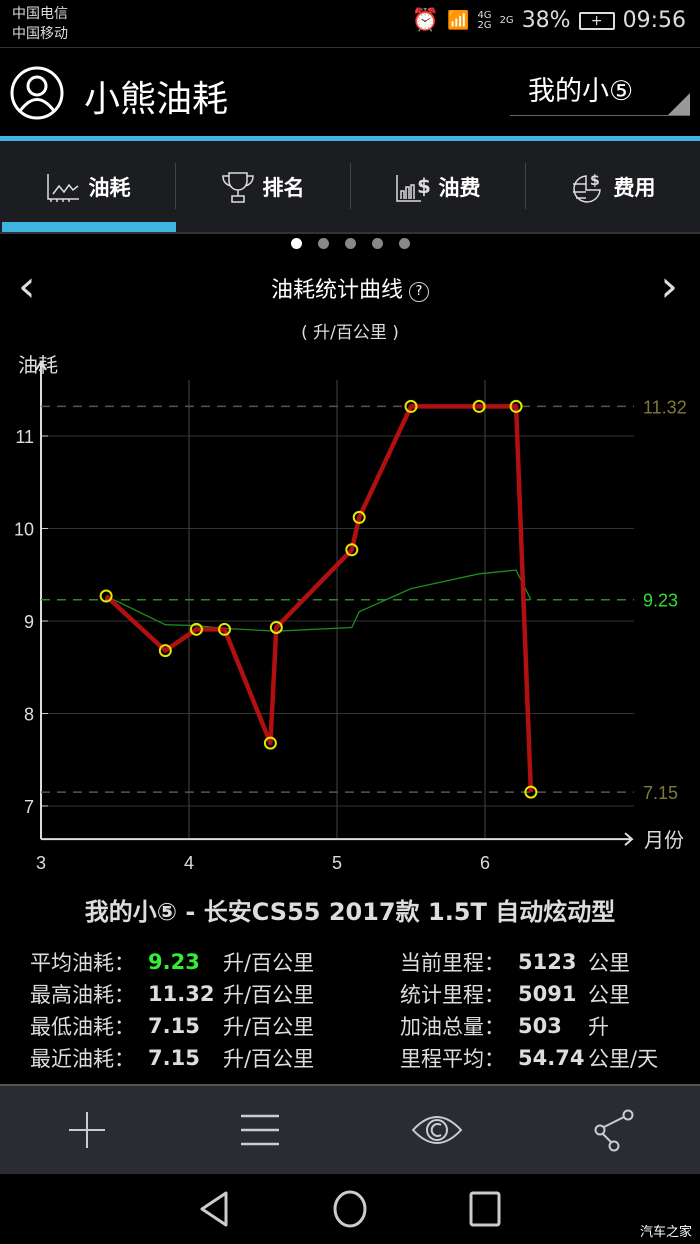 The height and width of the screenshot is (1244, 700). I want to click on stat-unit: 升, so click(598, 1027).